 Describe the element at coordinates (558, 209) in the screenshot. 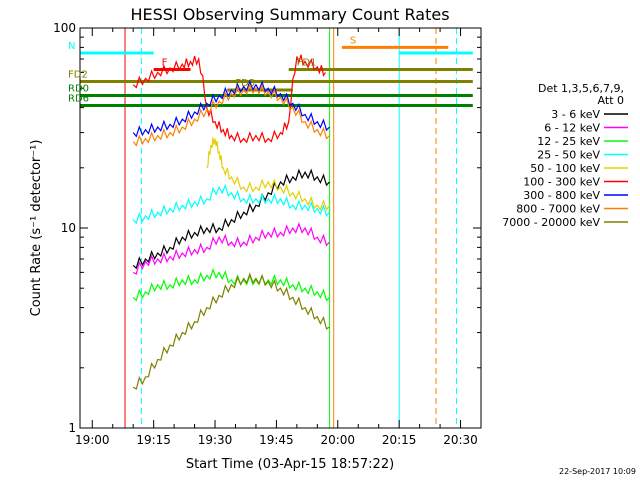

I see `legend-entry-label-7: 800 - 7000 keV` at that location.